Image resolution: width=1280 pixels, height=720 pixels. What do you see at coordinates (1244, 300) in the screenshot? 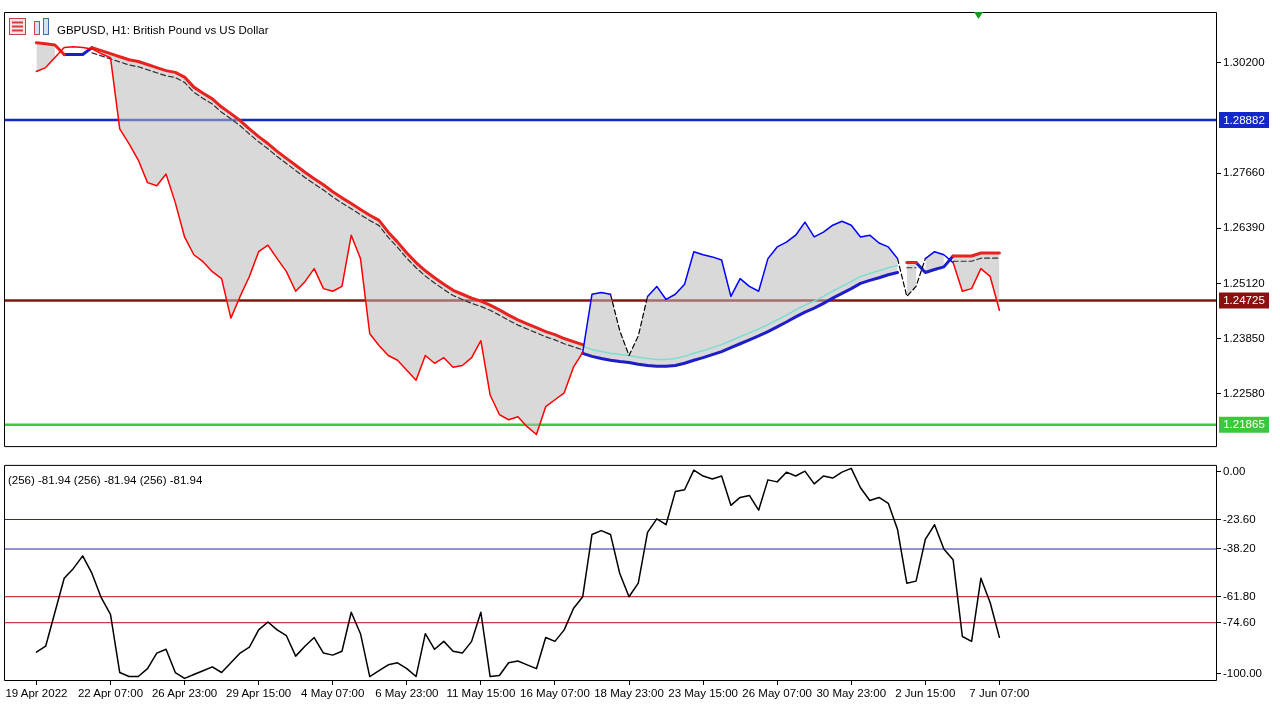
I see `ref-line-label: 1.24725` at bounding box center [1244, 300].